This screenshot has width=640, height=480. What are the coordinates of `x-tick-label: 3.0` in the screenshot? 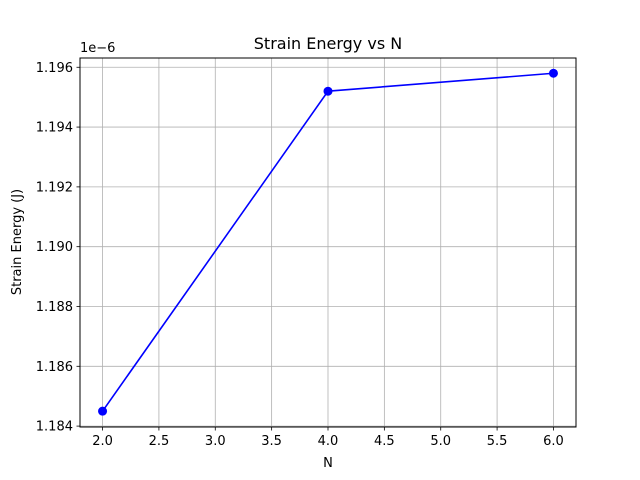 It's located at (215, 441).